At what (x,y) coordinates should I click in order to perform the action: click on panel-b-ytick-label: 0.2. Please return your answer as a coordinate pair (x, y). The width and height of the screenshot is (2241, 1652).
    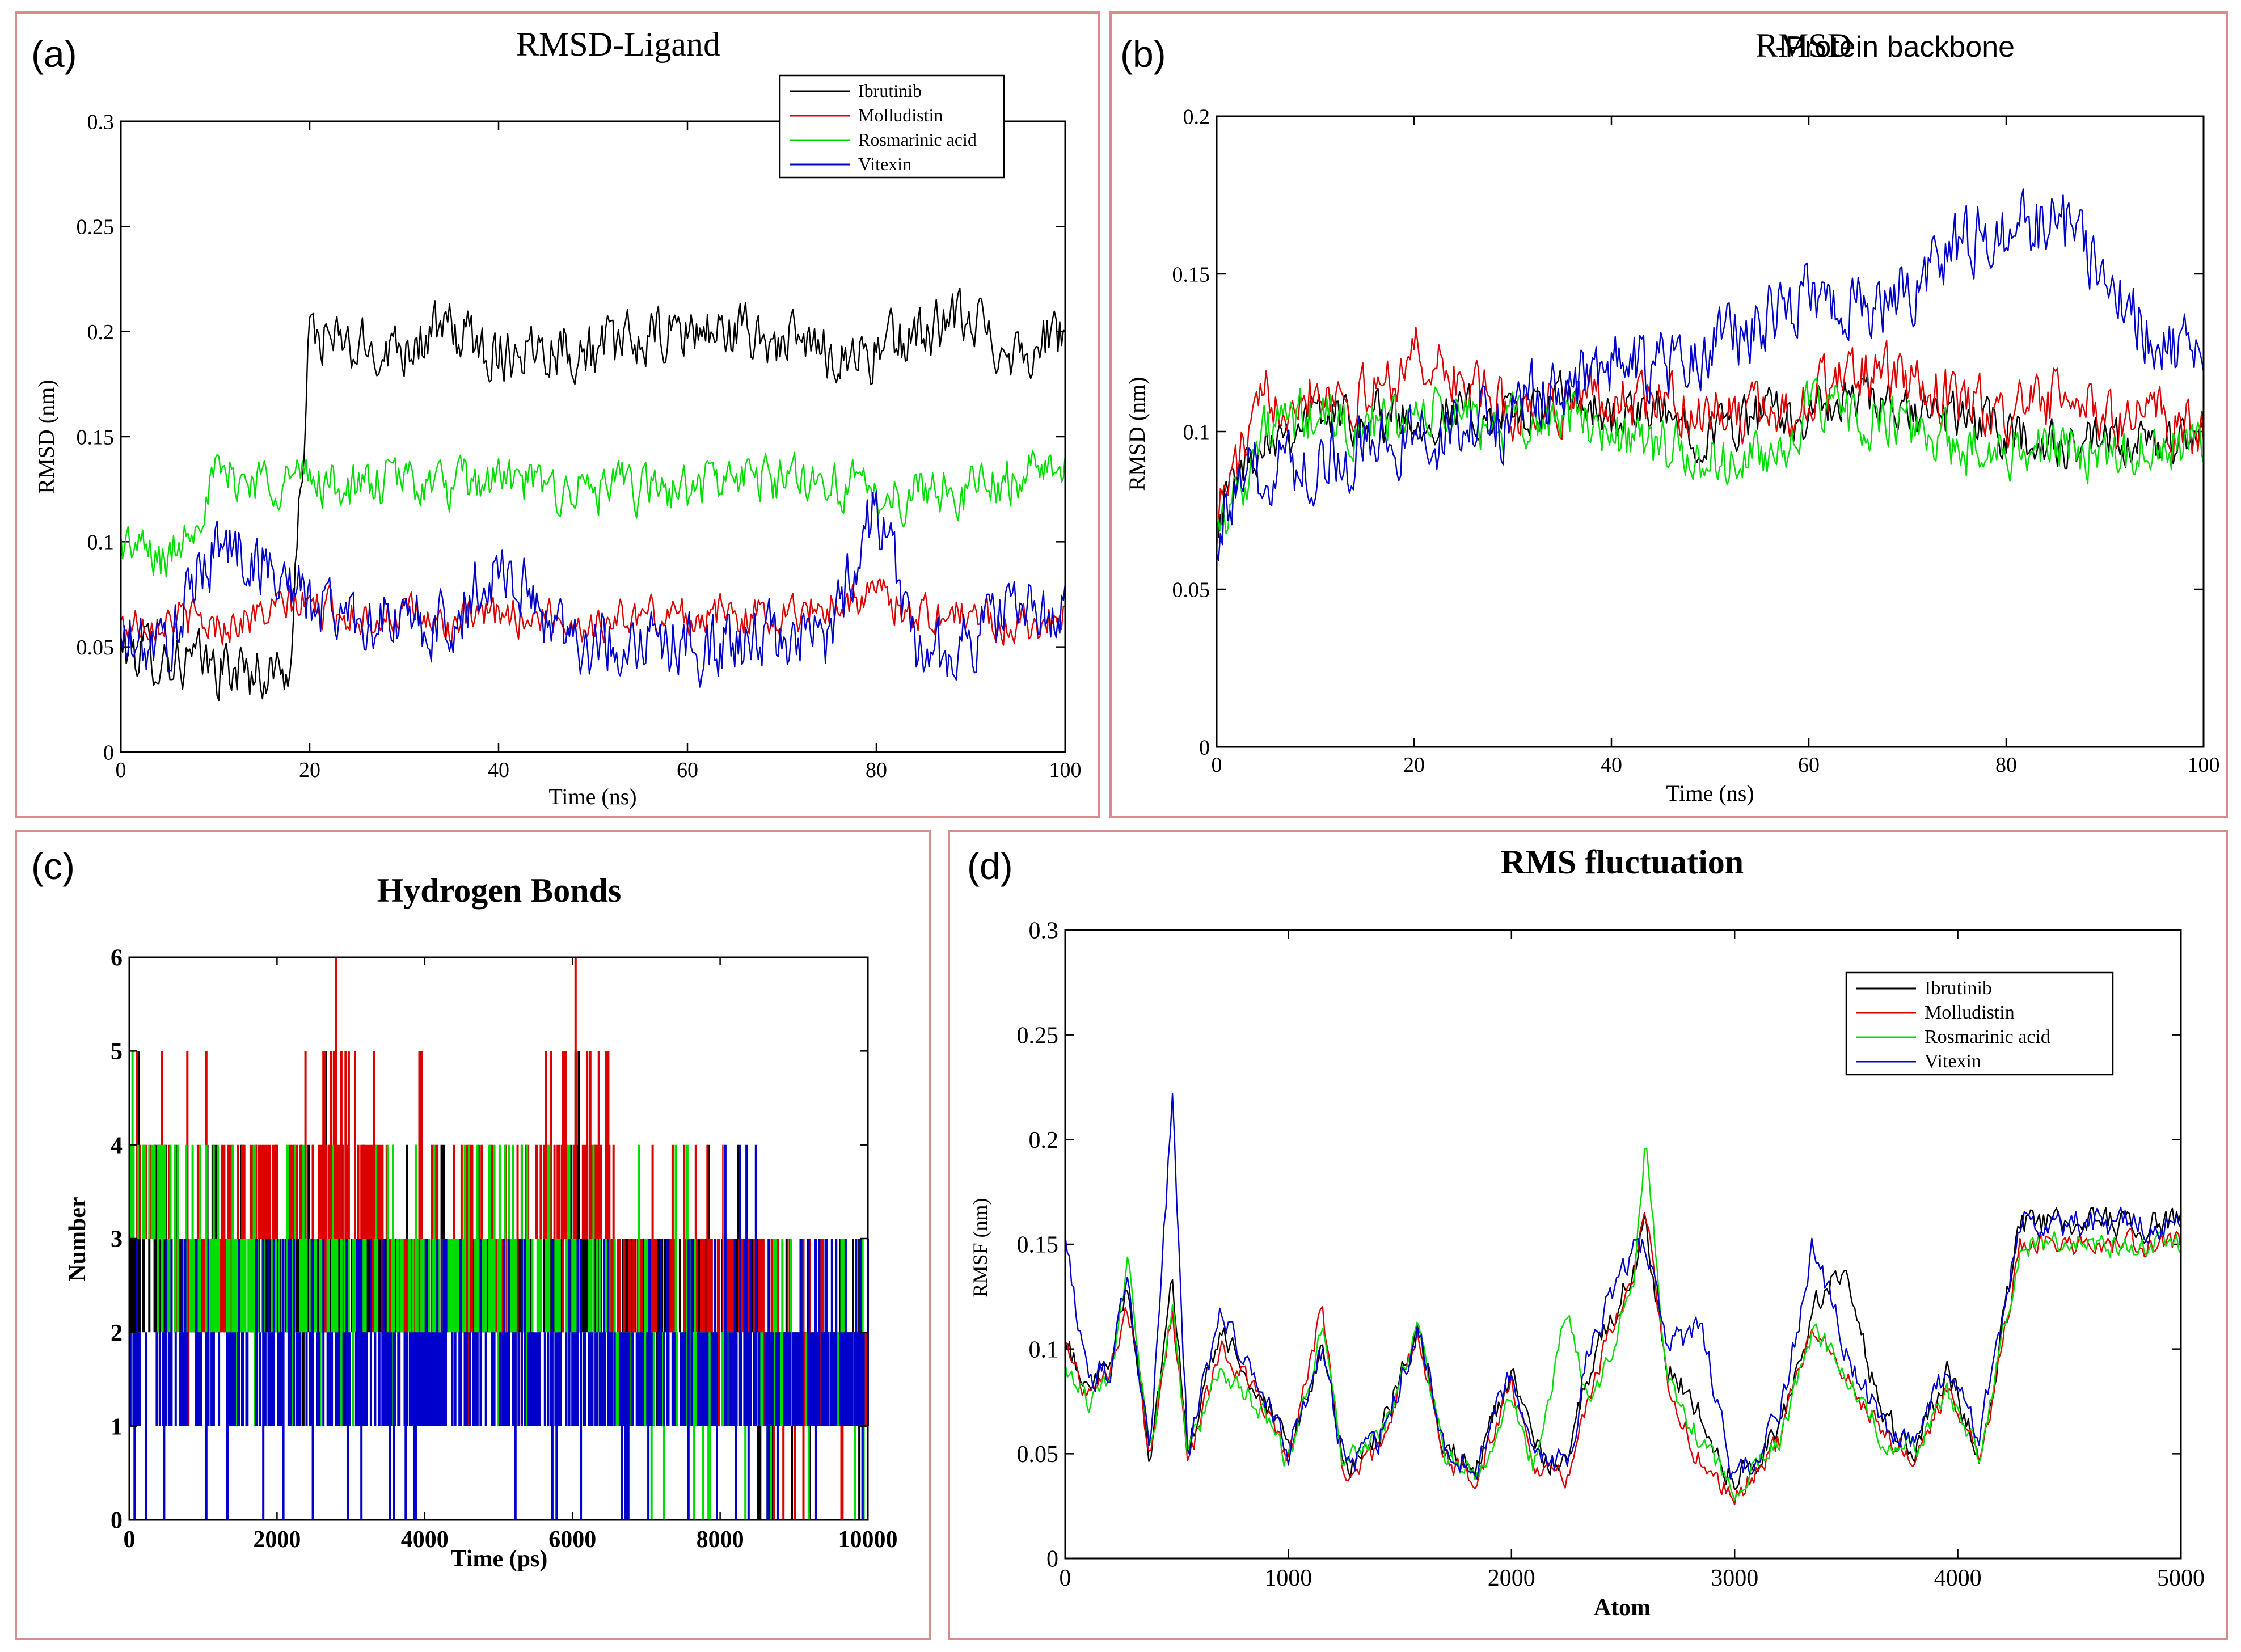
    Looking at the image, I should click on (1196, 117).